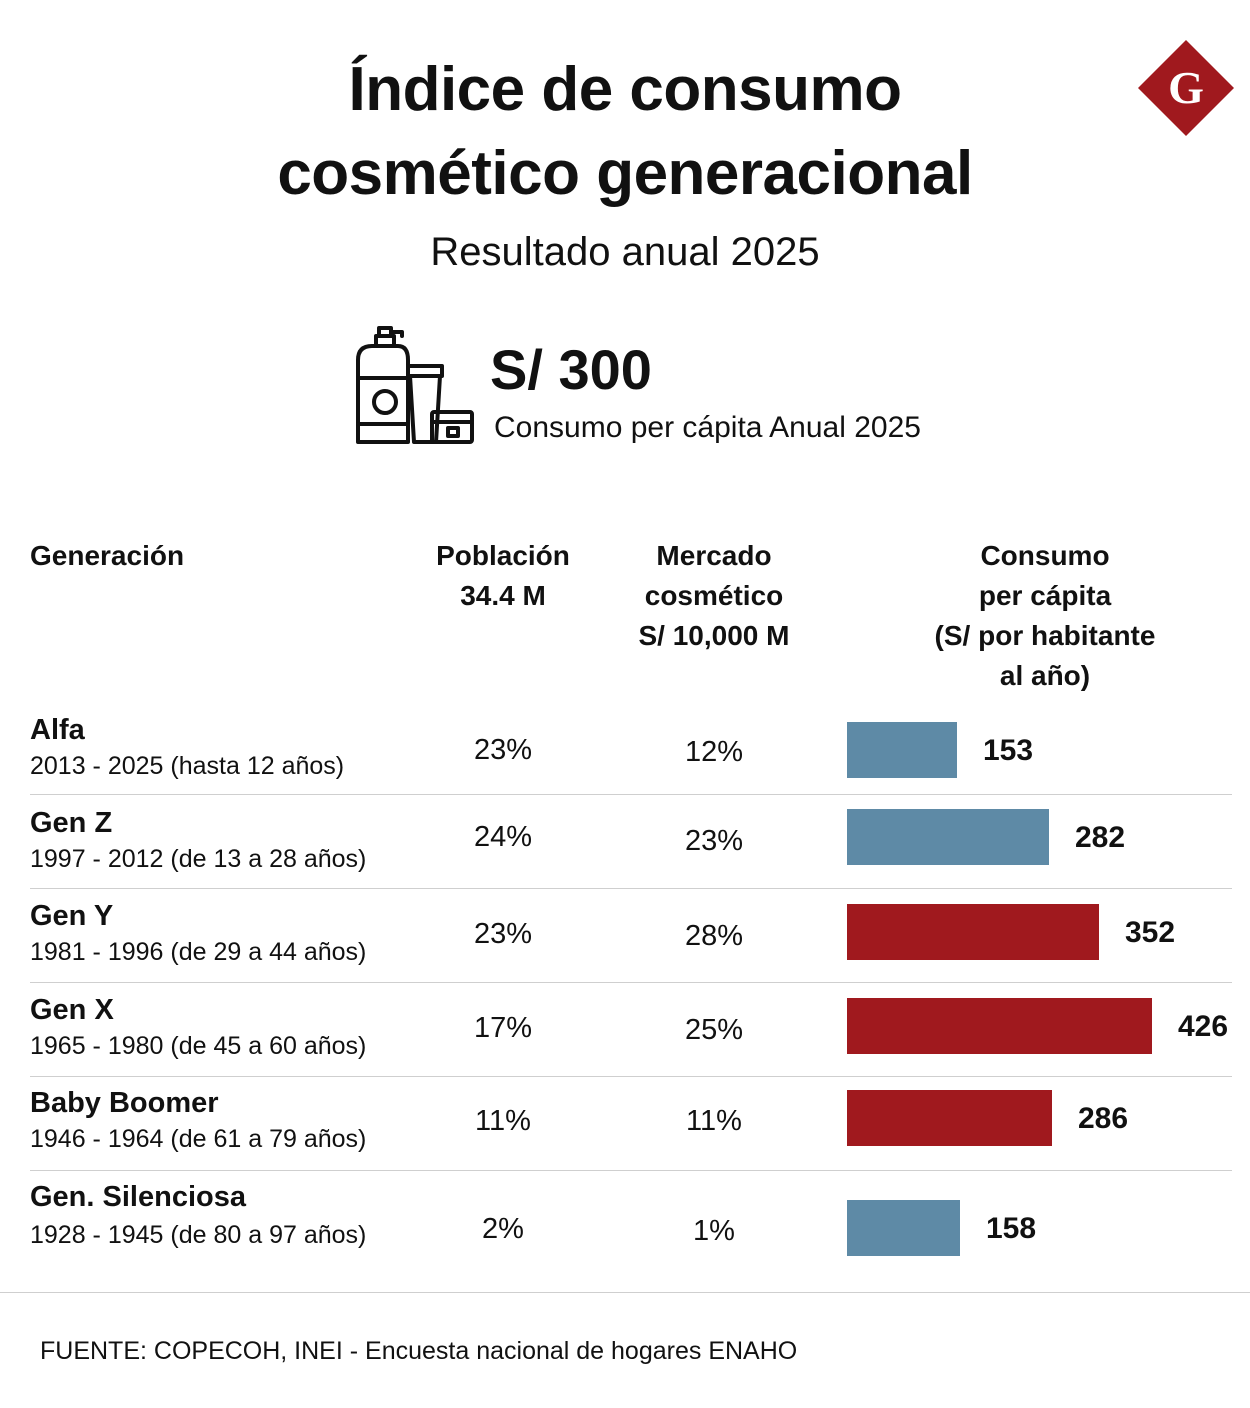 This screenshot has height=1408, width=1250. I want to click on header-poblacion-line: 34.4 M, so click(503, 595).